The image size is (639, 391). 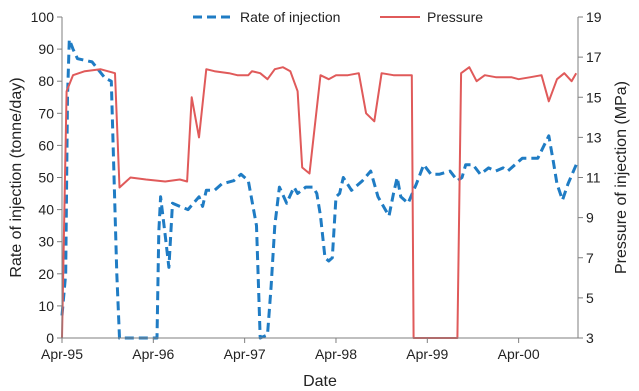 What do you see at coordinates (46, 274) in the screenshot?
I see `y-left-tick-label: 20` at bounding box center [46, 274].